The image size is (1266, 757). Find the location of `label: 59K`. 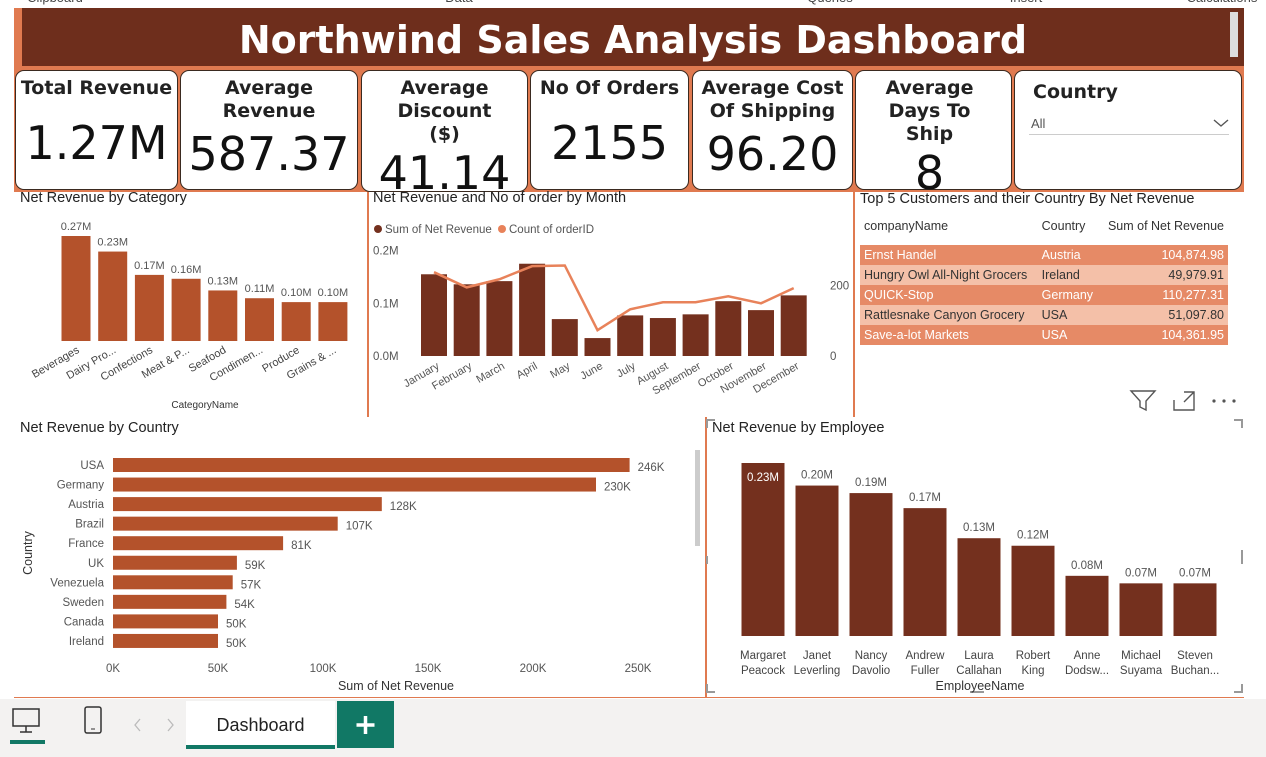

label: 59K is located at coordinates (255, 566).